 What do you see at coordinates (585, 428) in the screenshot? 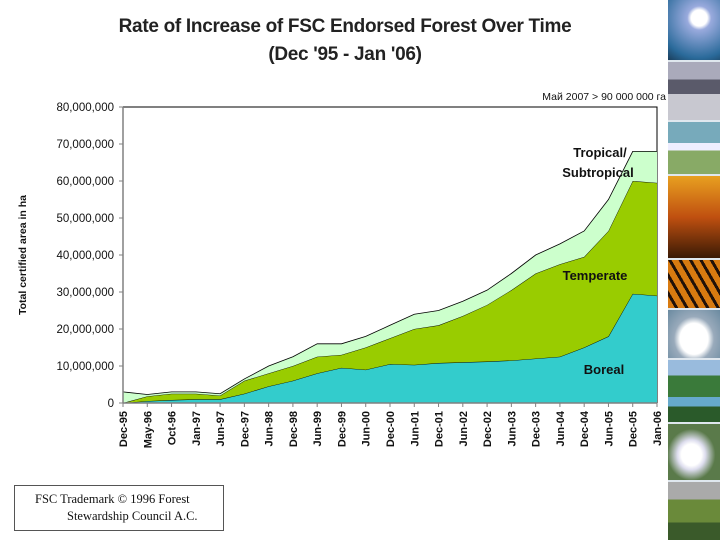
I see `x-tick-label: Dec-04` at bounding box center [585, 428].